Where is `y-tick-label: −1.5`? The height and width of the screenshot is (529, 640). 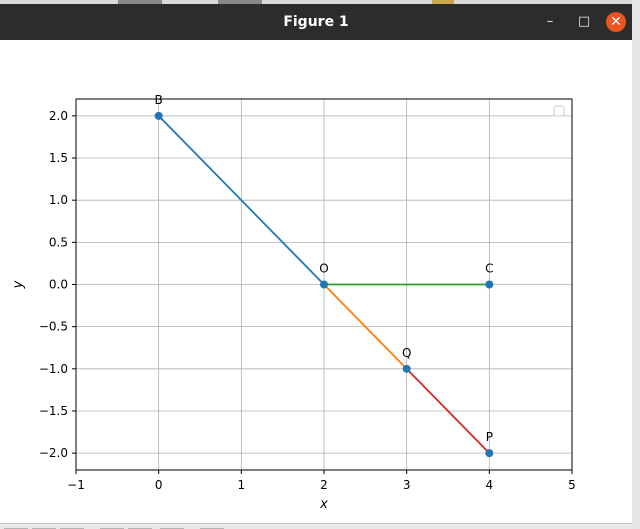 y-tick-label: −1.5 is located at coordinates (53, 411).